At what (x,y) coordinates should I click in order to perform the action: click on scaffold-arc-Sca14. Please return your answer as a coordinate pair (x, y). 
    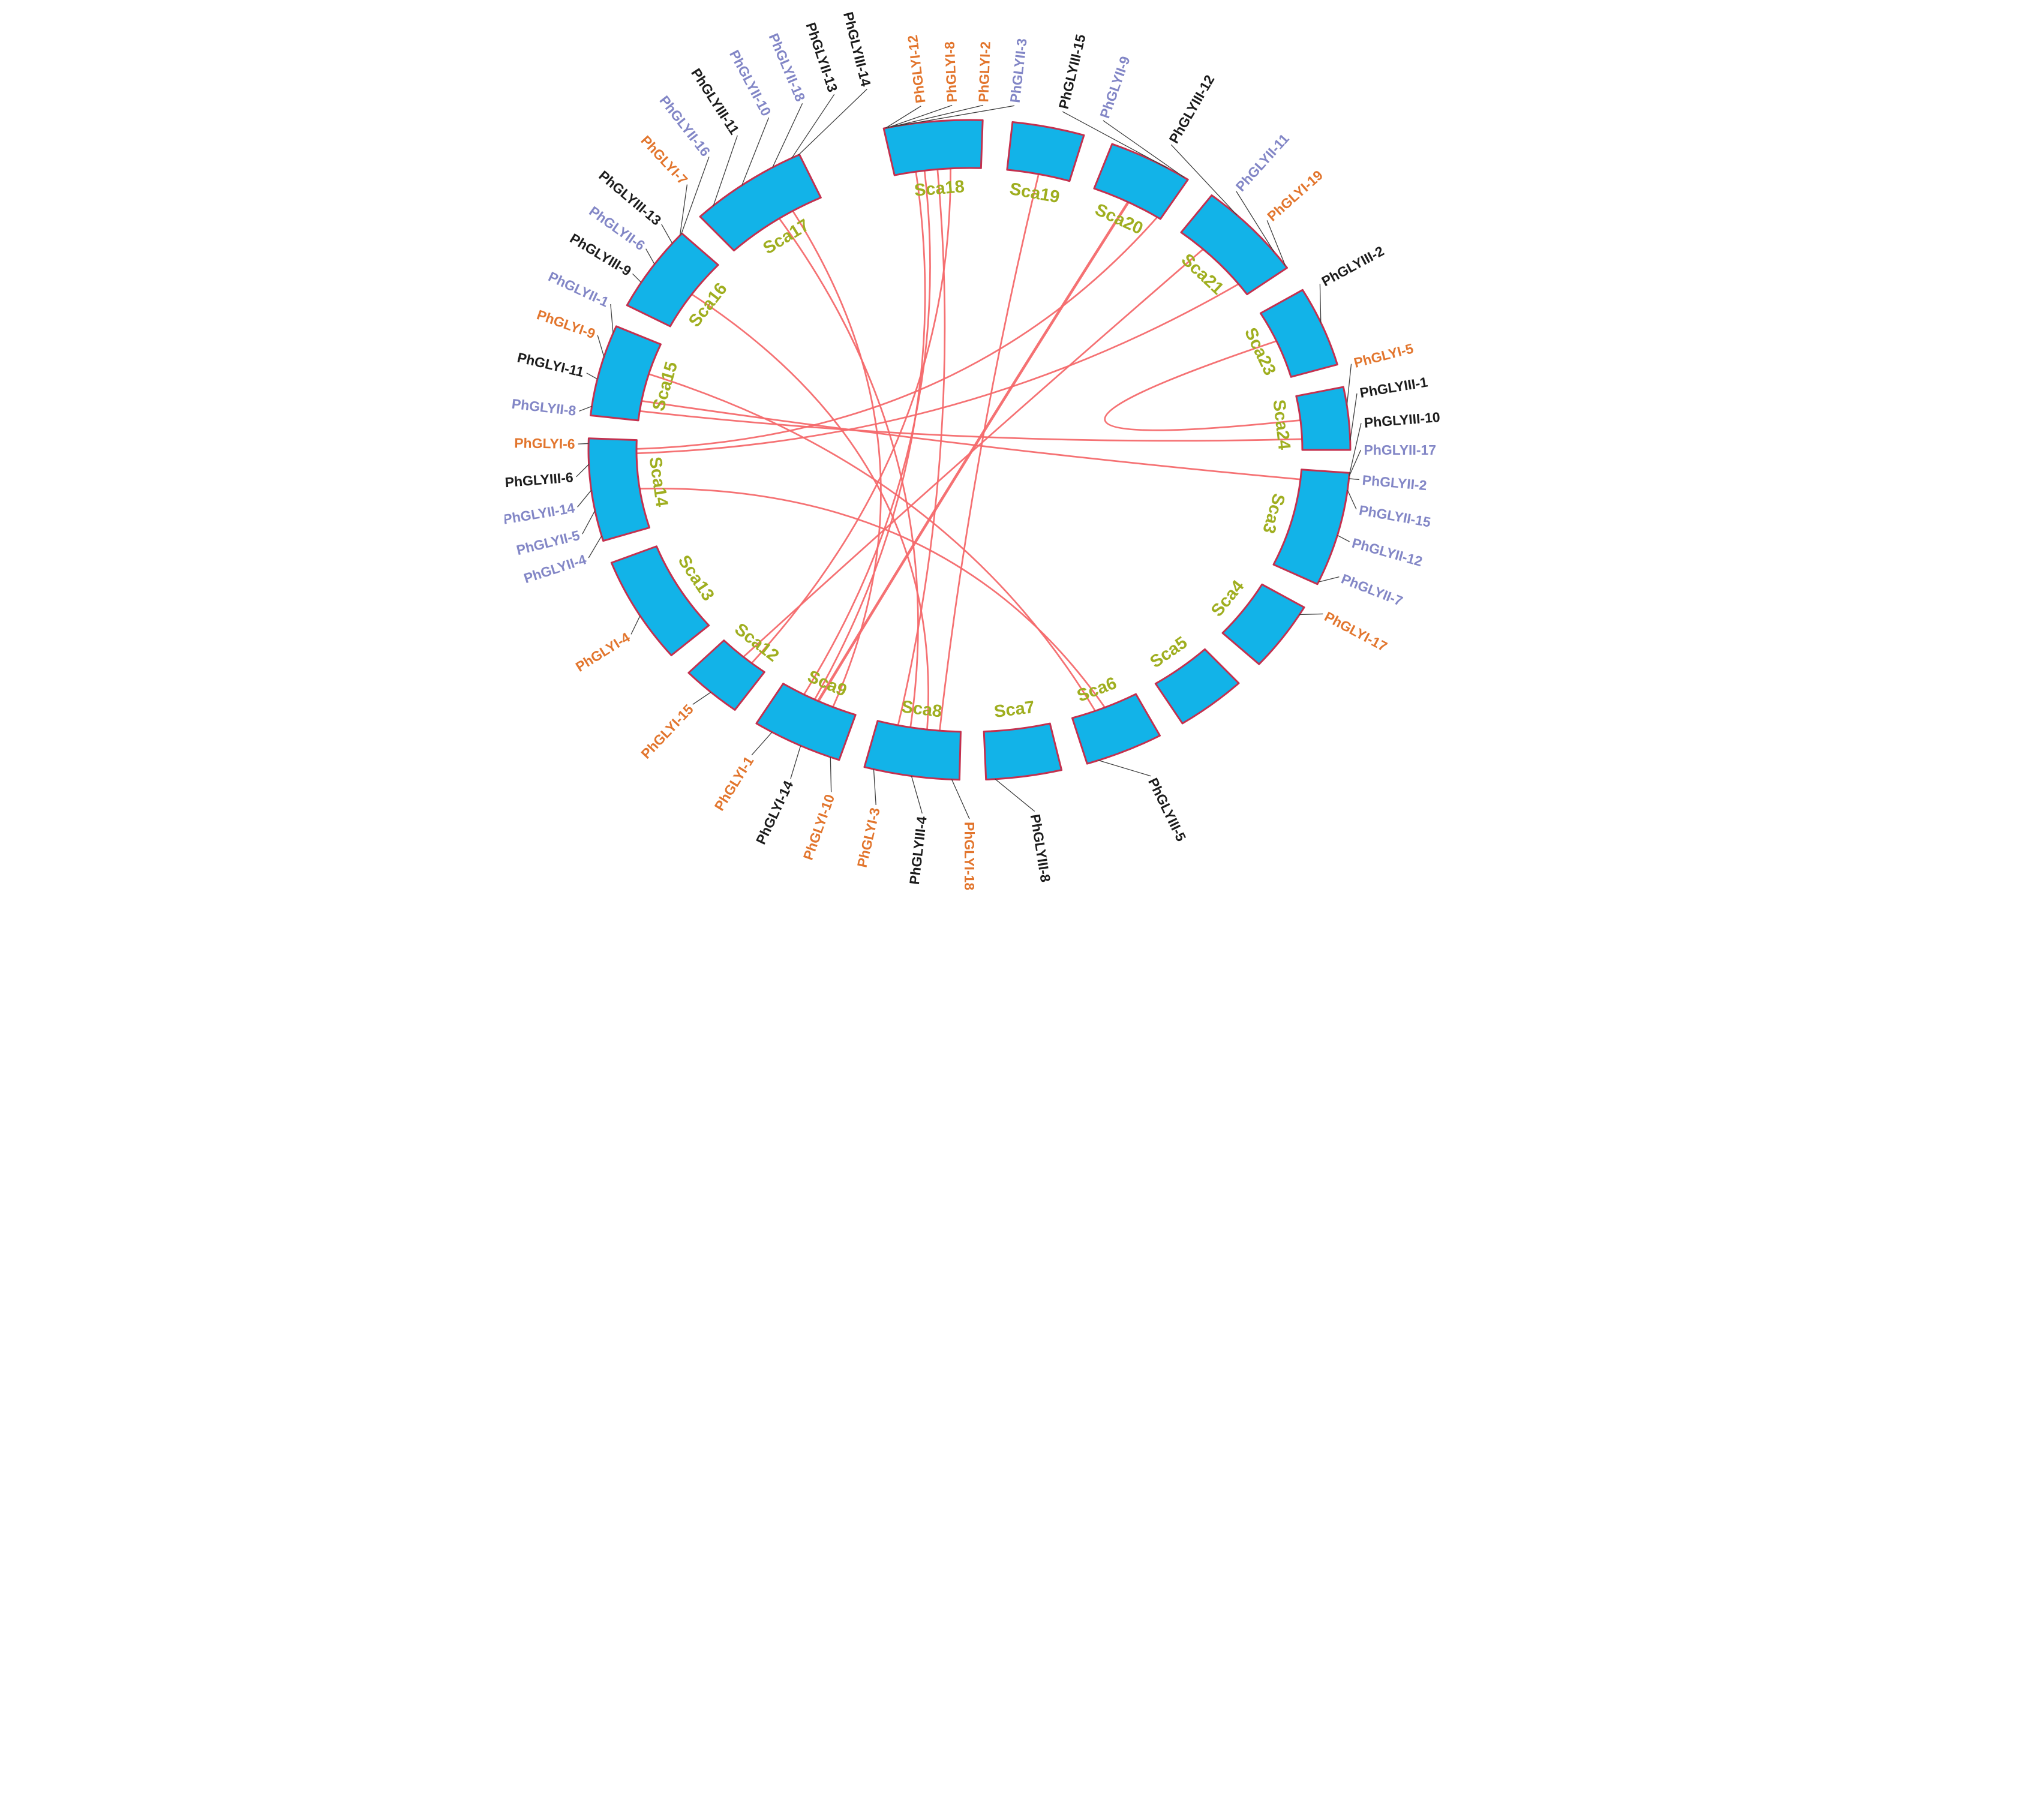
    Looking at the image, I should click on (618, 489).